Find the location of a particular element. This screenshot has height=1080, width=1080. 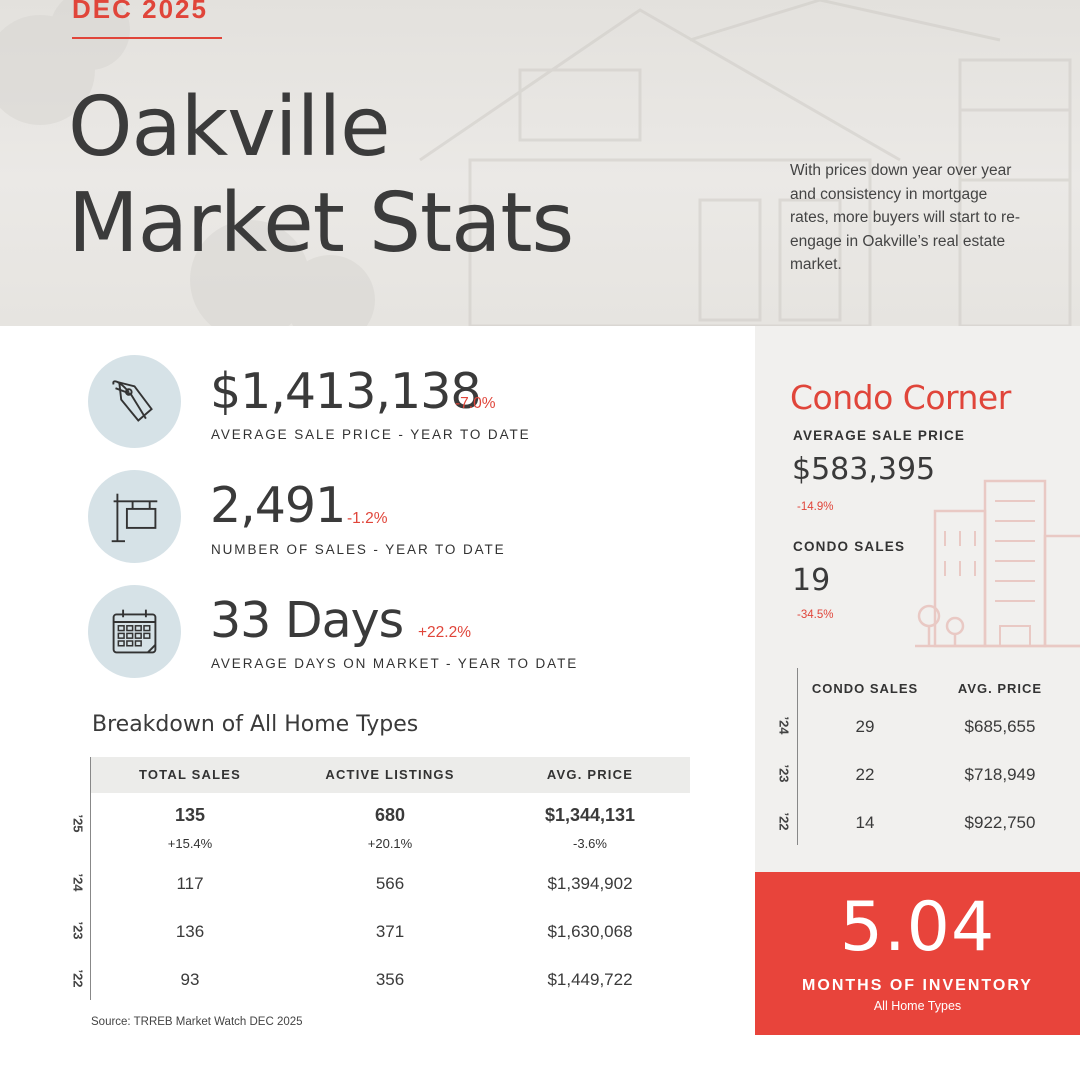

table-cell: $1,630,068 is located at coordinates (590, 931).